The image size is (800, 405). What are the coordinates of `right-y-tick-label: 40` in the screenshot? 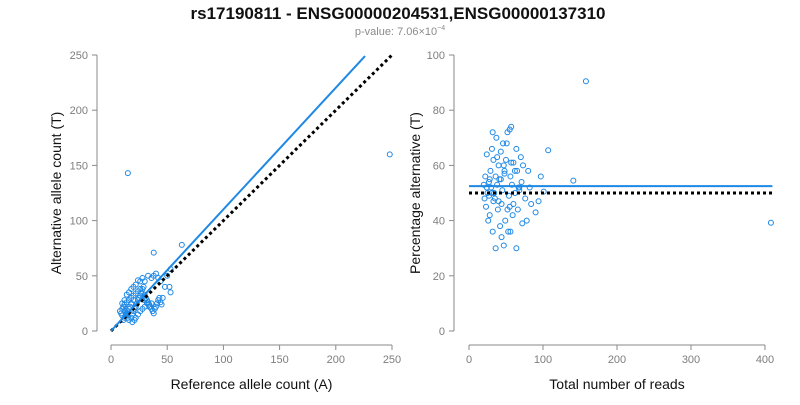 It's located at (439, 222).